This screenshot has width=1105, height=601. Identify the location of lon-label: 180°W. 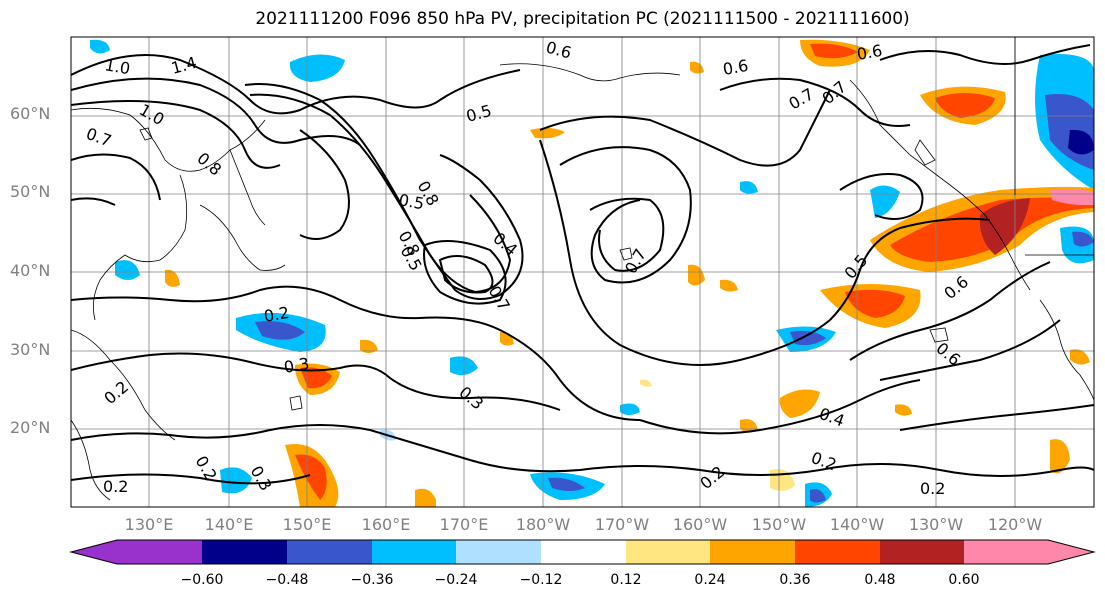
(543, 524).